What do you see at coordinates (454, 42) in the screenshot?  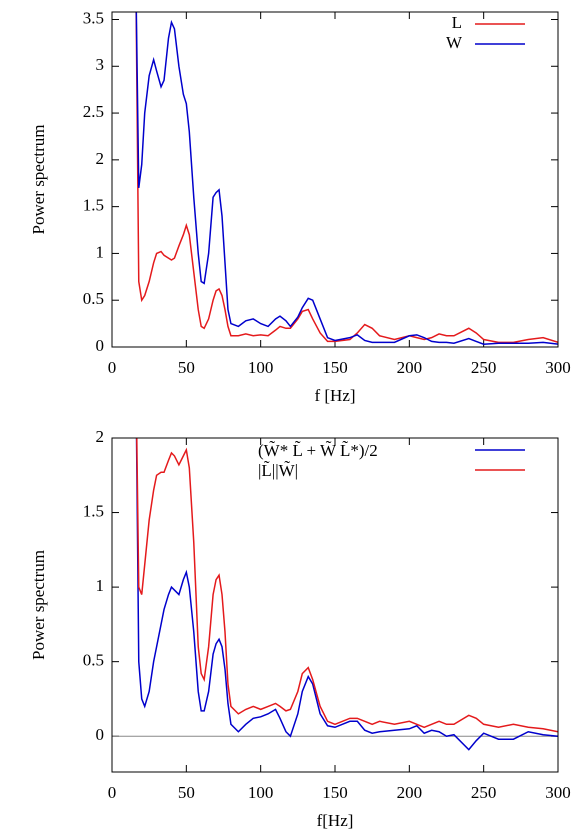 I see `legend-label: W` at bounding box center [454, 42].